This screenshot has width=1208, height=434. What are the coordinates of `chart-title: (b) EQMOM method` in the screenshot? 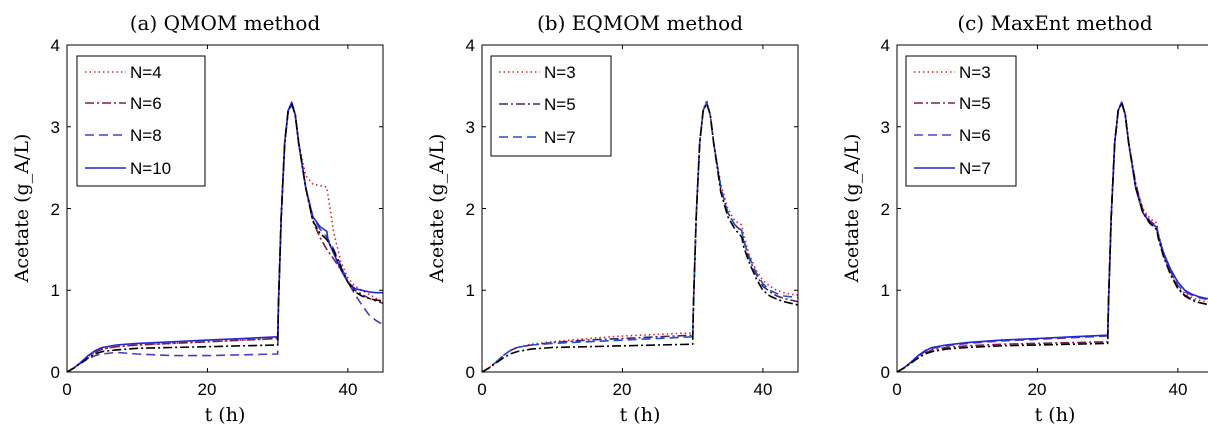 It's located at (640, 23).